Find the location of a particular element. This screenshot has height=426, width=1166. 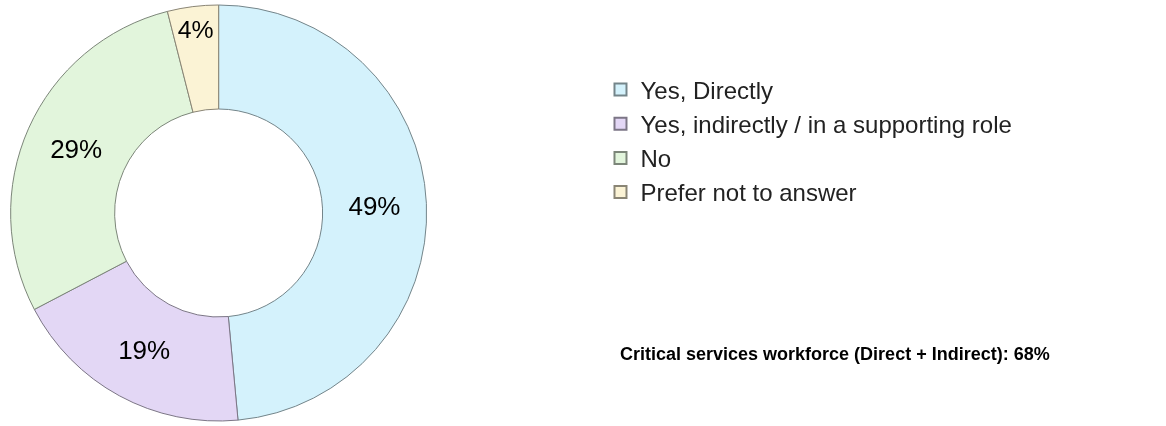

legend-label: No is located at coordinates (656, 159).